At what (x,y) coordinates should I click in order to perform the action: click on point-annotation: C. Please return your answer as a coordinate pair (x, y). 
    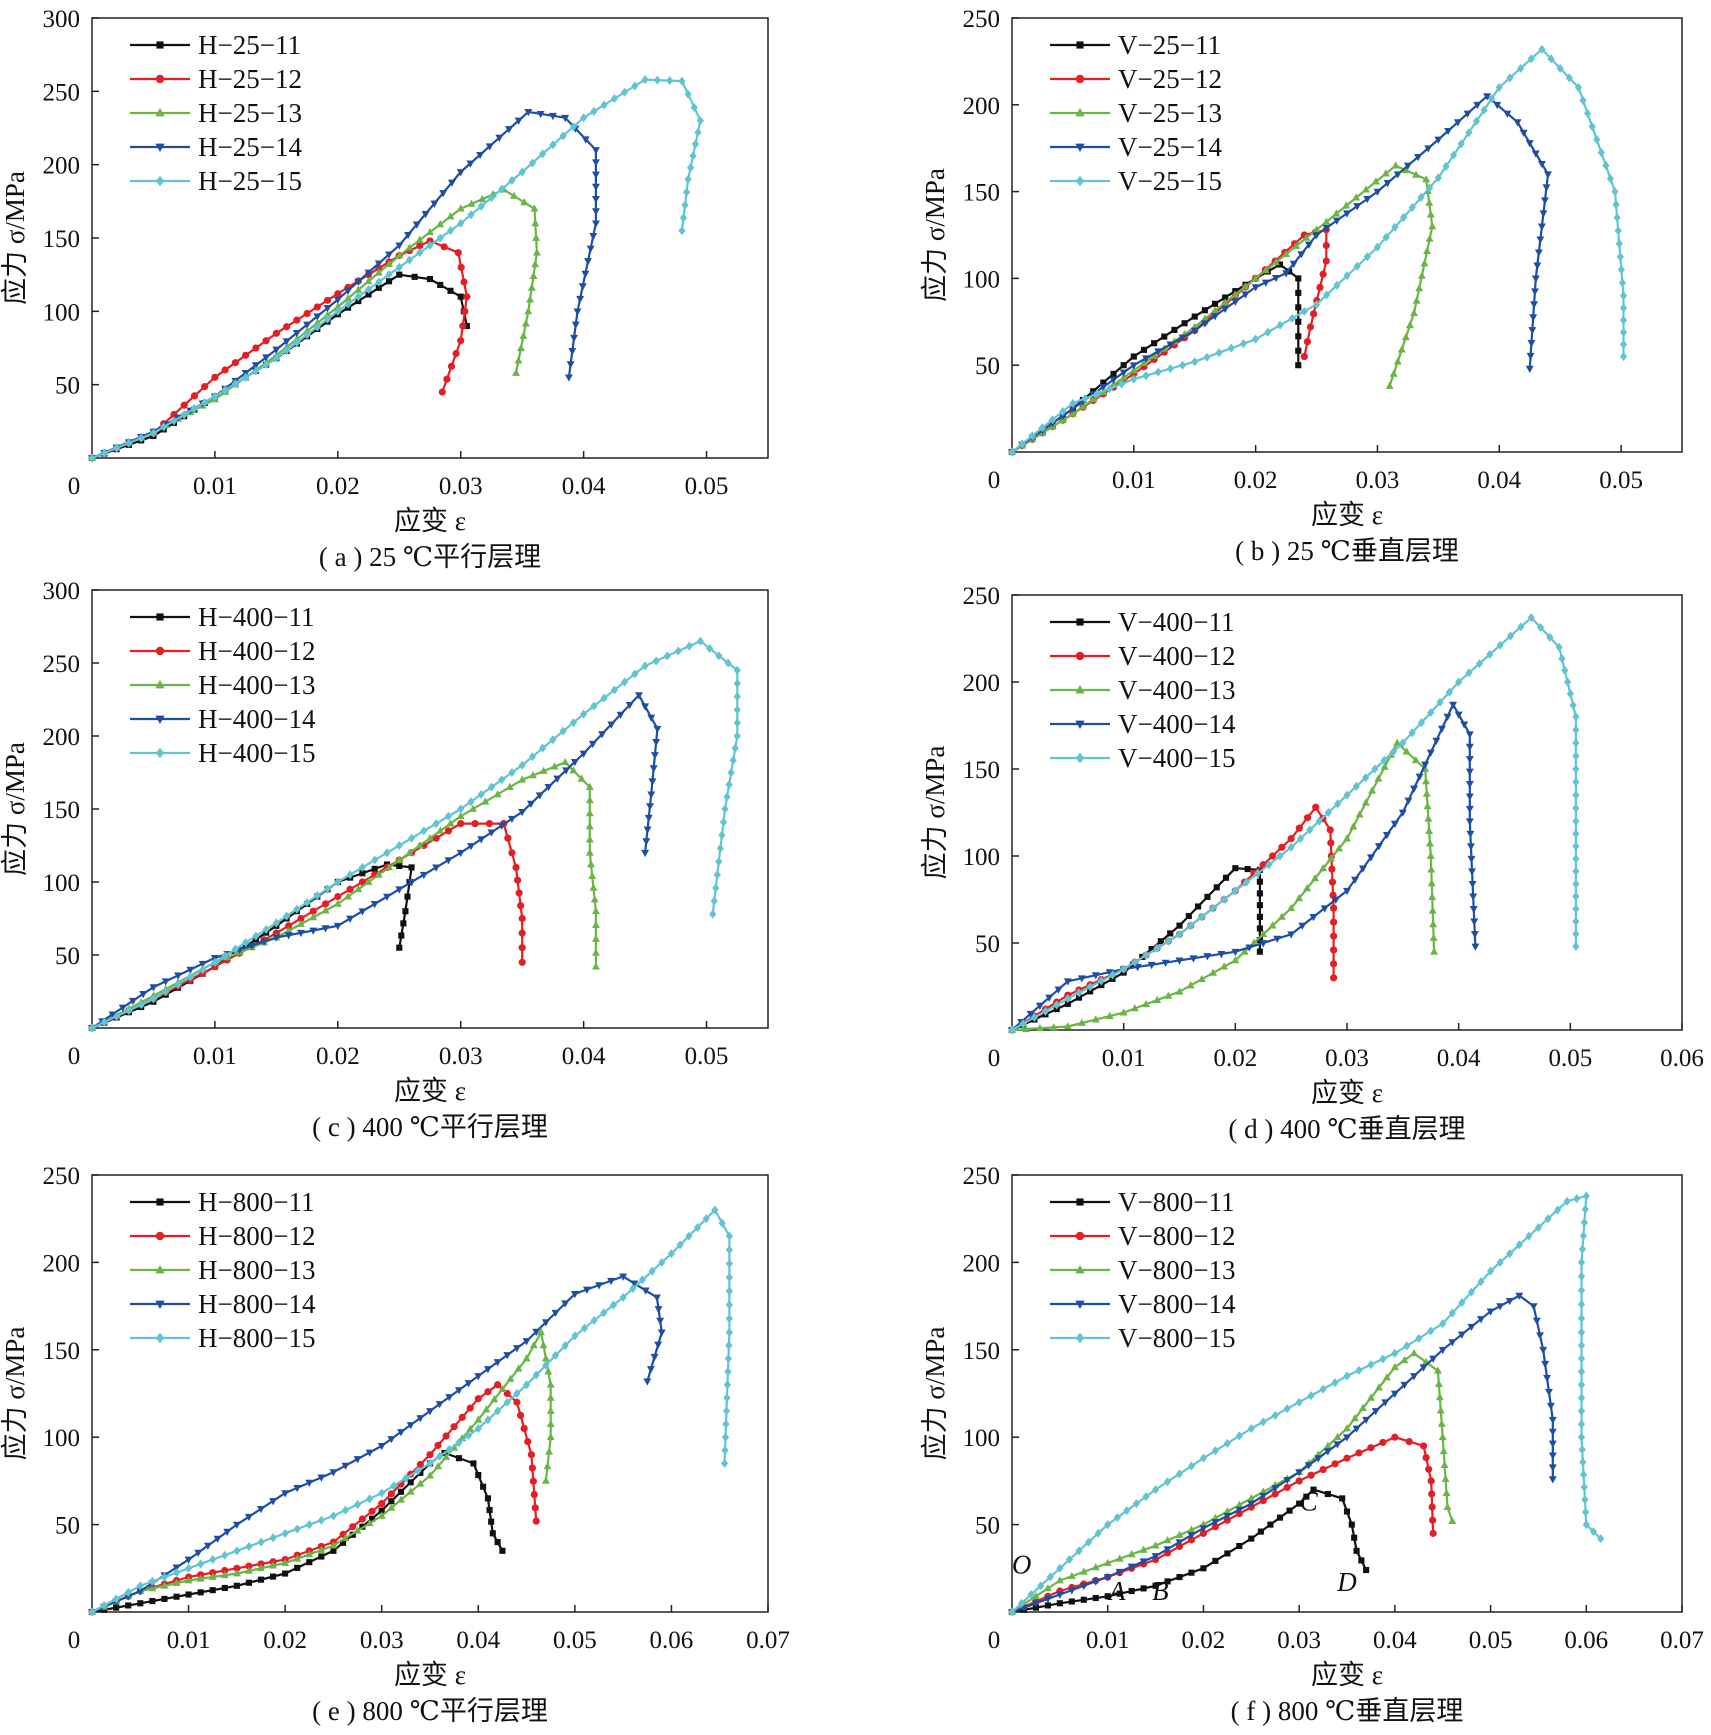
    Looking at the image, I should click on (1309, 1502).